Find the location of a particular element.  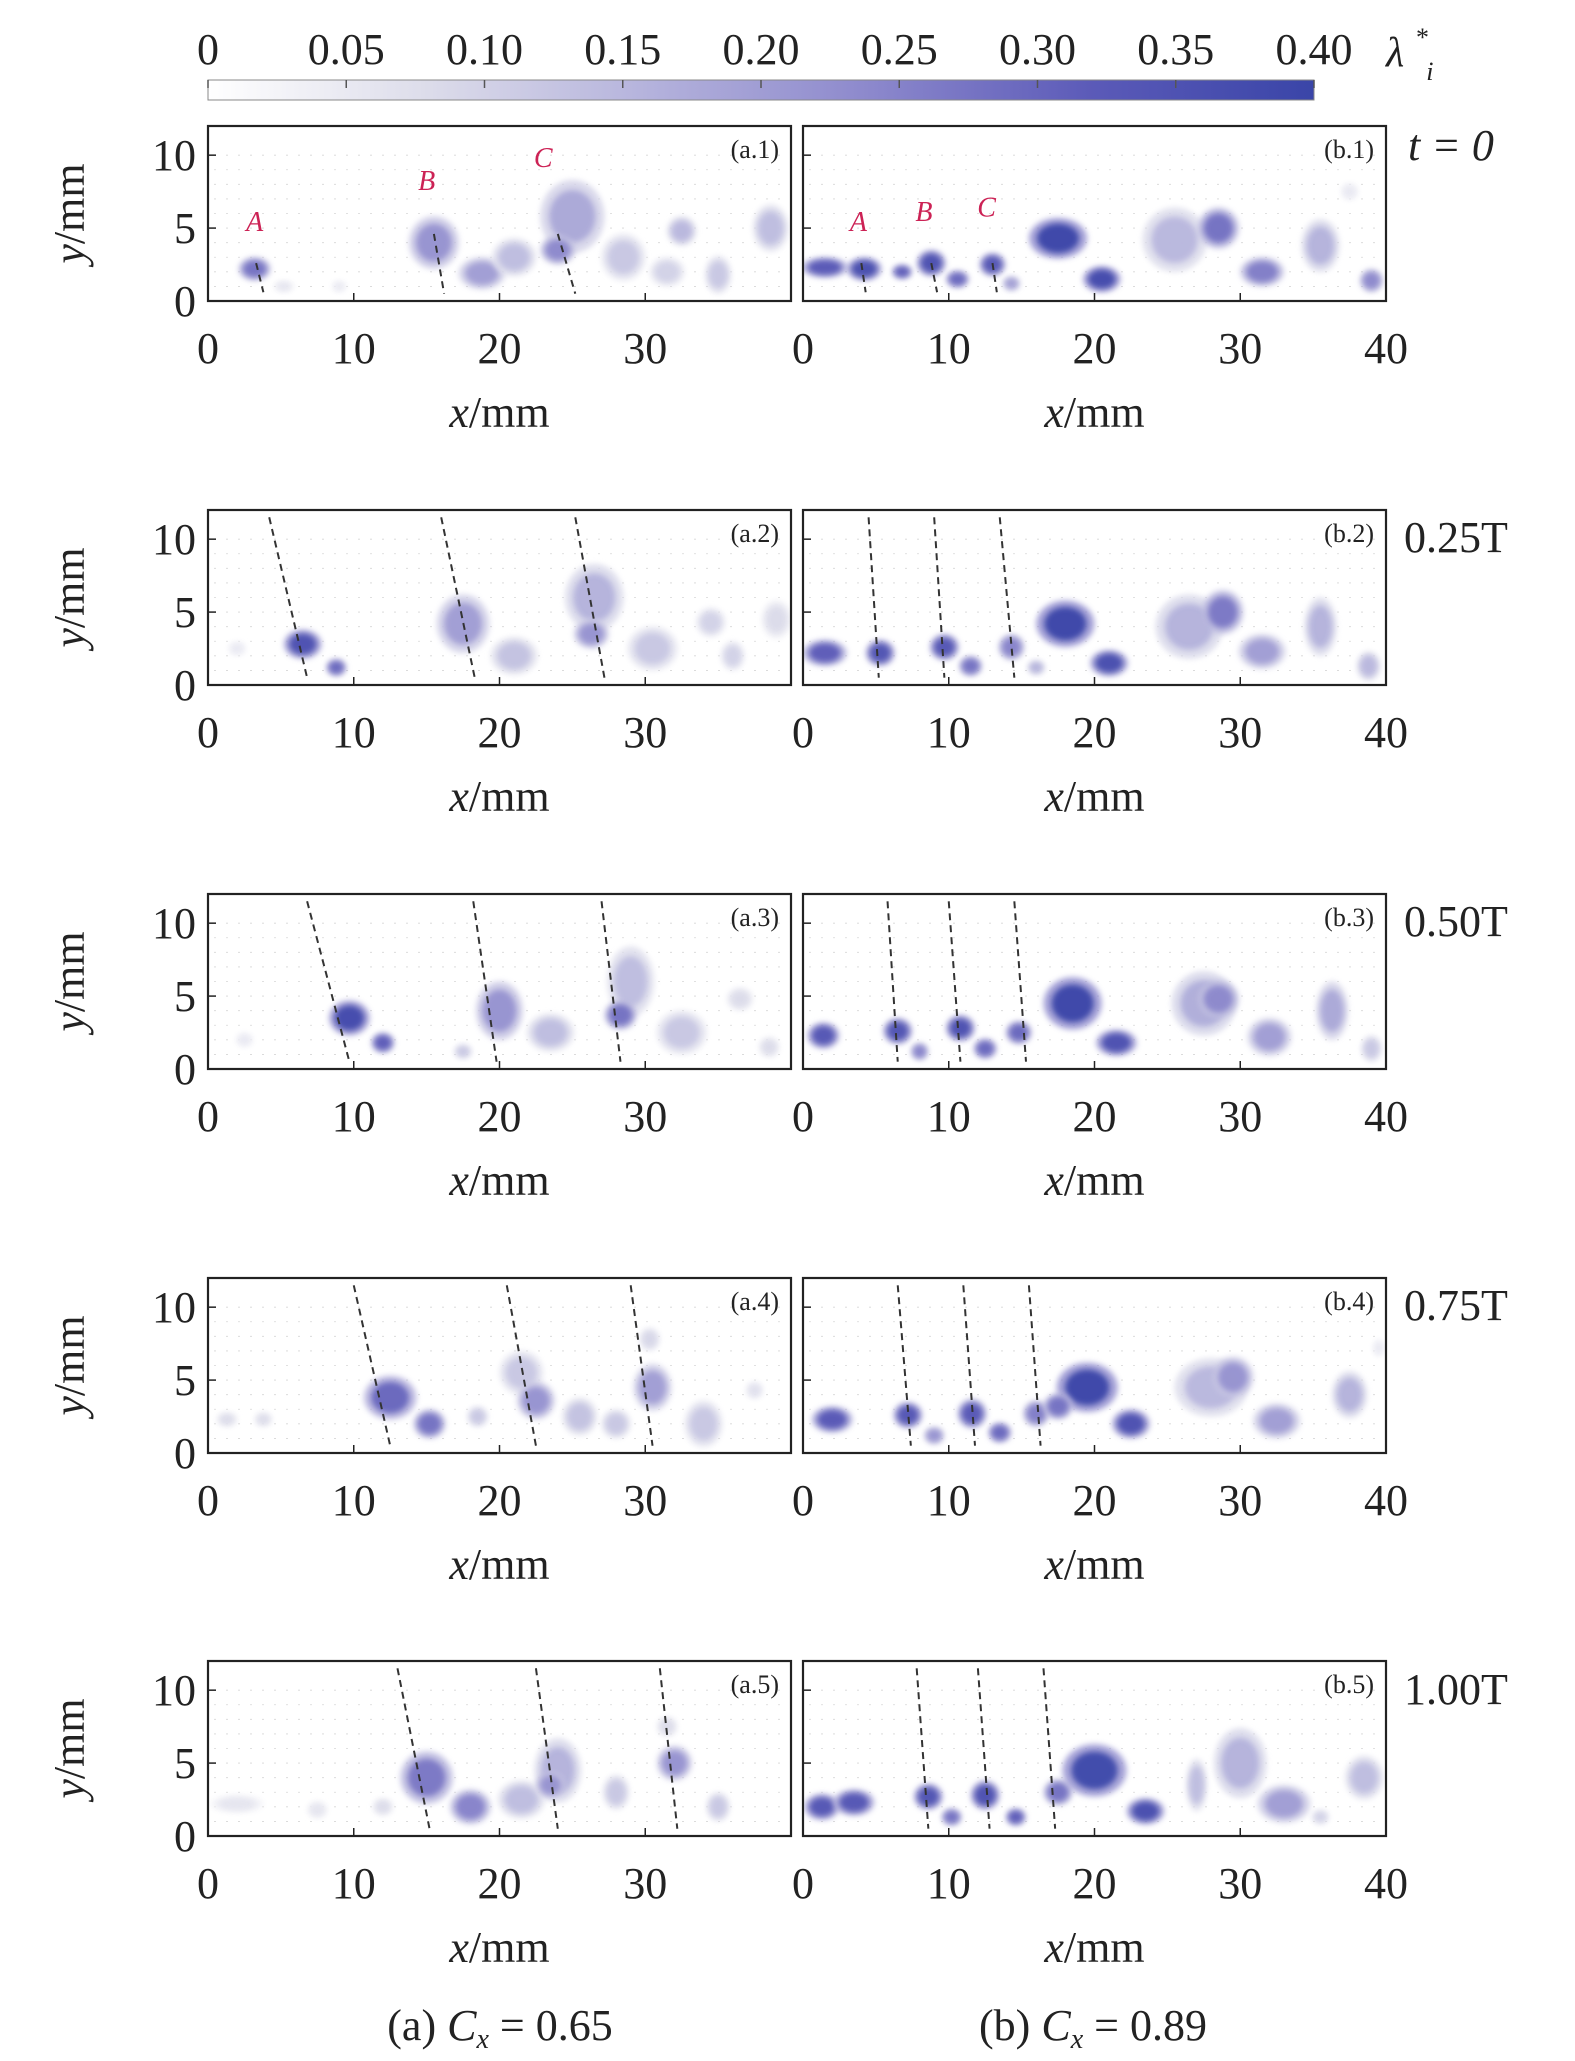

vortex-marker-label: A is located at coordinates (858, 222).